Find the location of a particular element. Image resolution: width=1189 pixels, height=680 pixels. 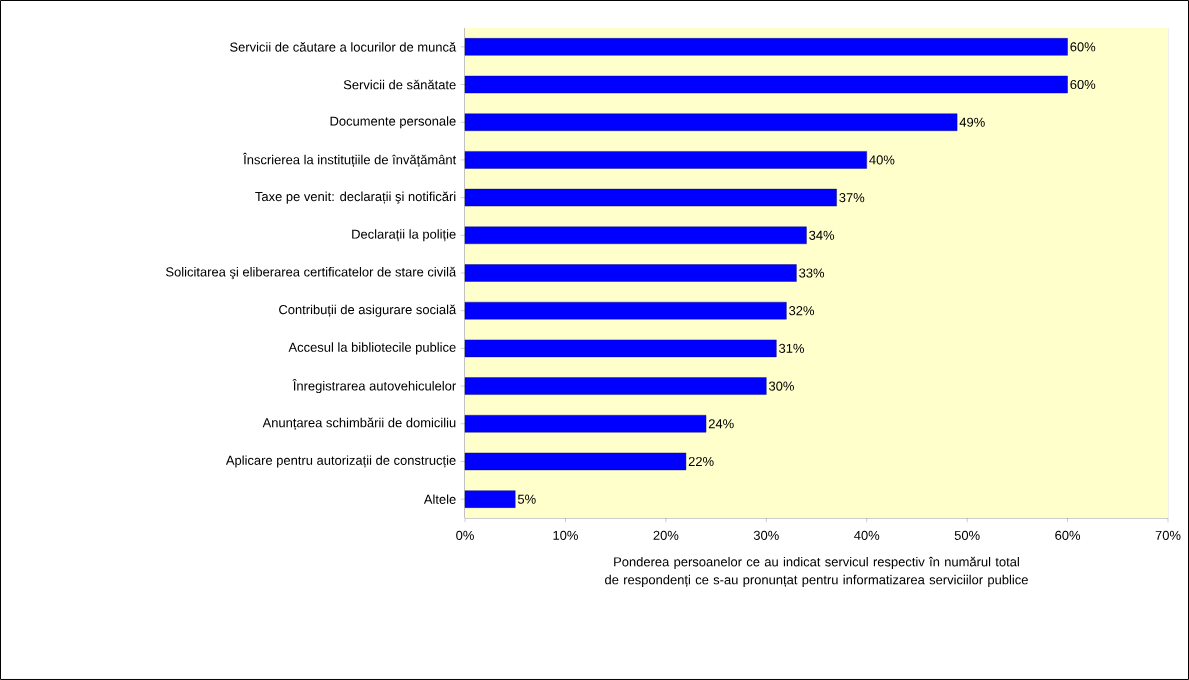

data-label: 24% is located at coordinates (721, 424).